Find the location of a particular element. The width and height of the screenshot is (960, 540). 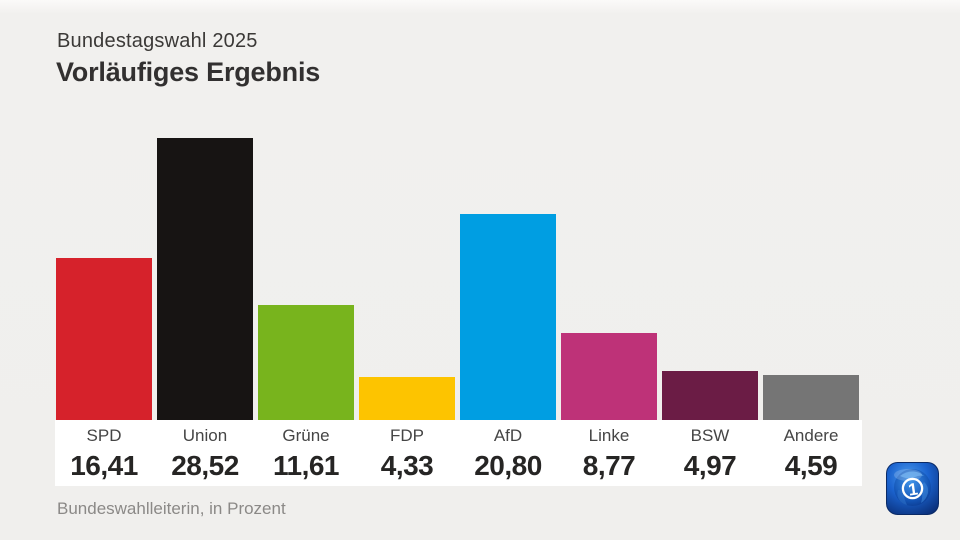

bar-column-linke: Linke 8,77 is located at coordinates (609, 409).